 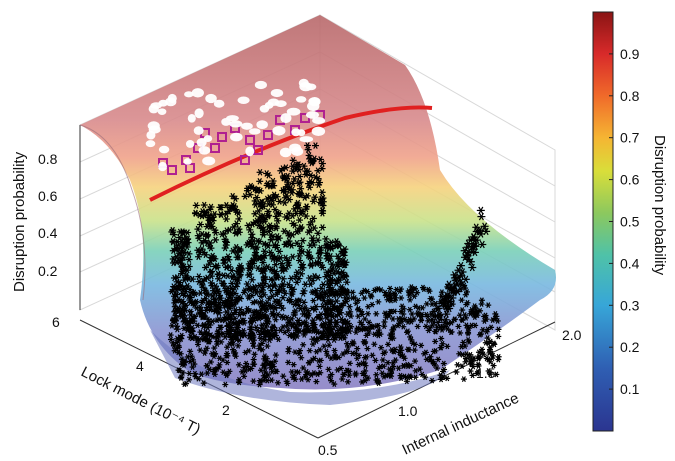 I want to click on square-point, so click(x=250, y=140).